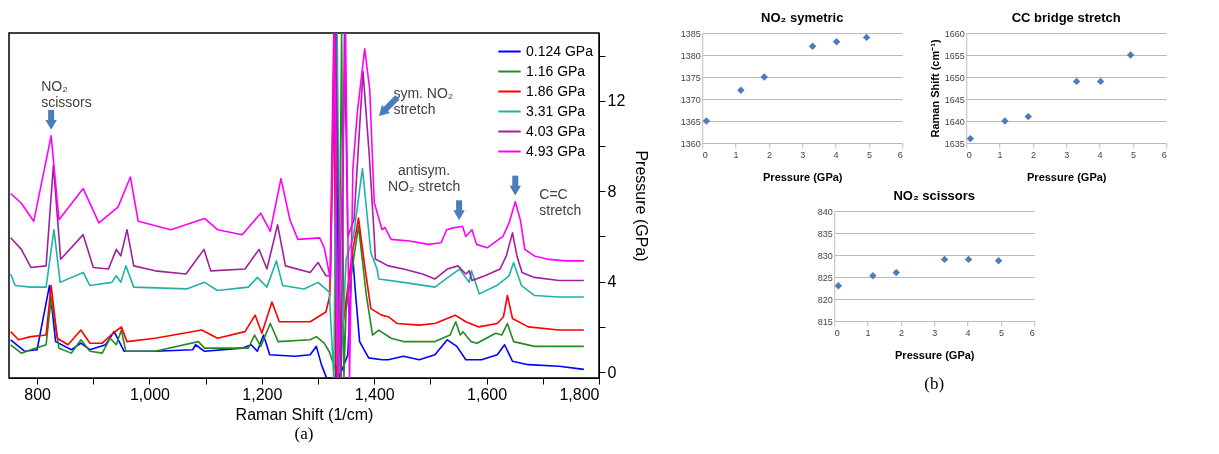 The height and width of the screenshot is (454, 1219). What do you see at coordinates (1066, 17) in the screenshot?
I see `chart-title: CC bridge stretch` at bounding box center [1066, 17].